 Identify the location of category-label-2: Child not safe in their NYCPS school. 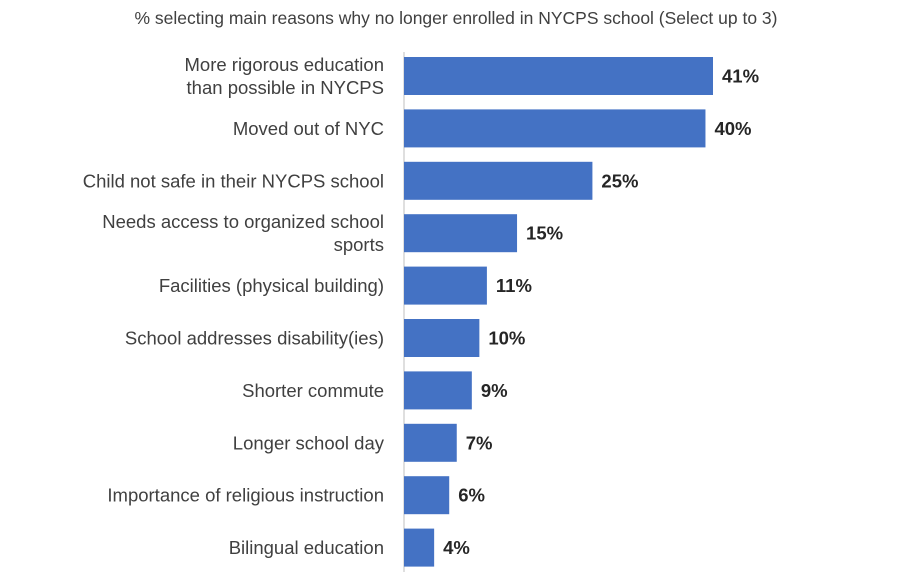
(233, 180).